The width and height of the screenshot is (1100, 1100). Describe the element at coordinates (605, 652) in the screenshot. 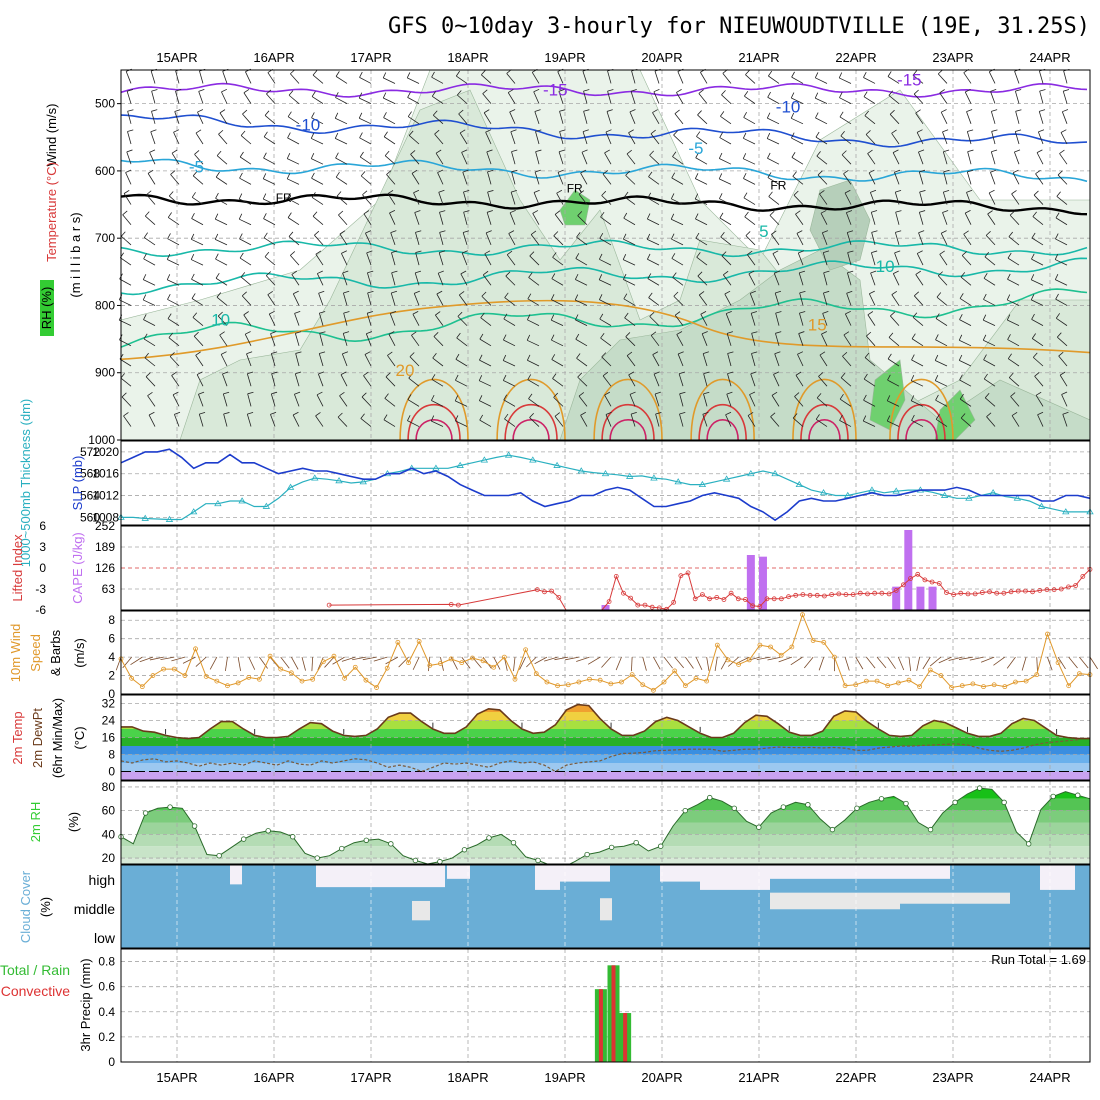

I see `wind-speed-line` at that location.